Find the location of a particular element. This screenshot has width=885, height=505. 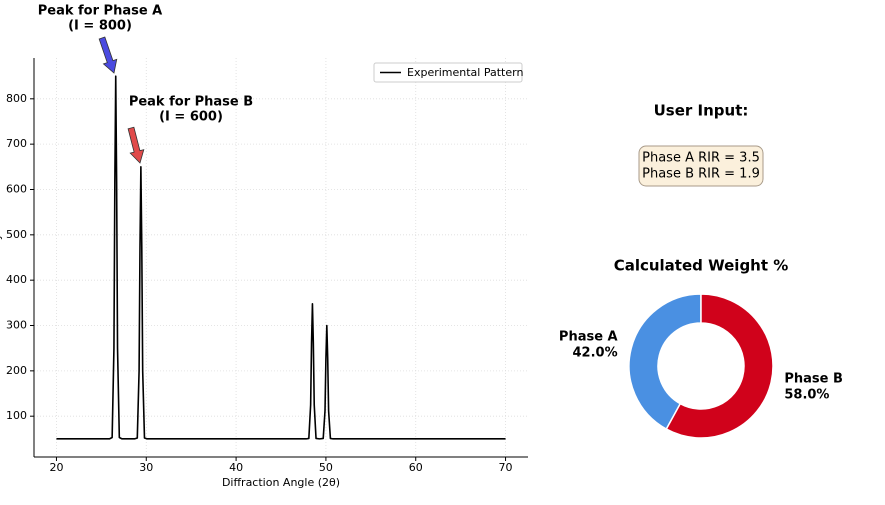

input-line: Phase B RIR = 1.9 is located at coordinates (701, 174).